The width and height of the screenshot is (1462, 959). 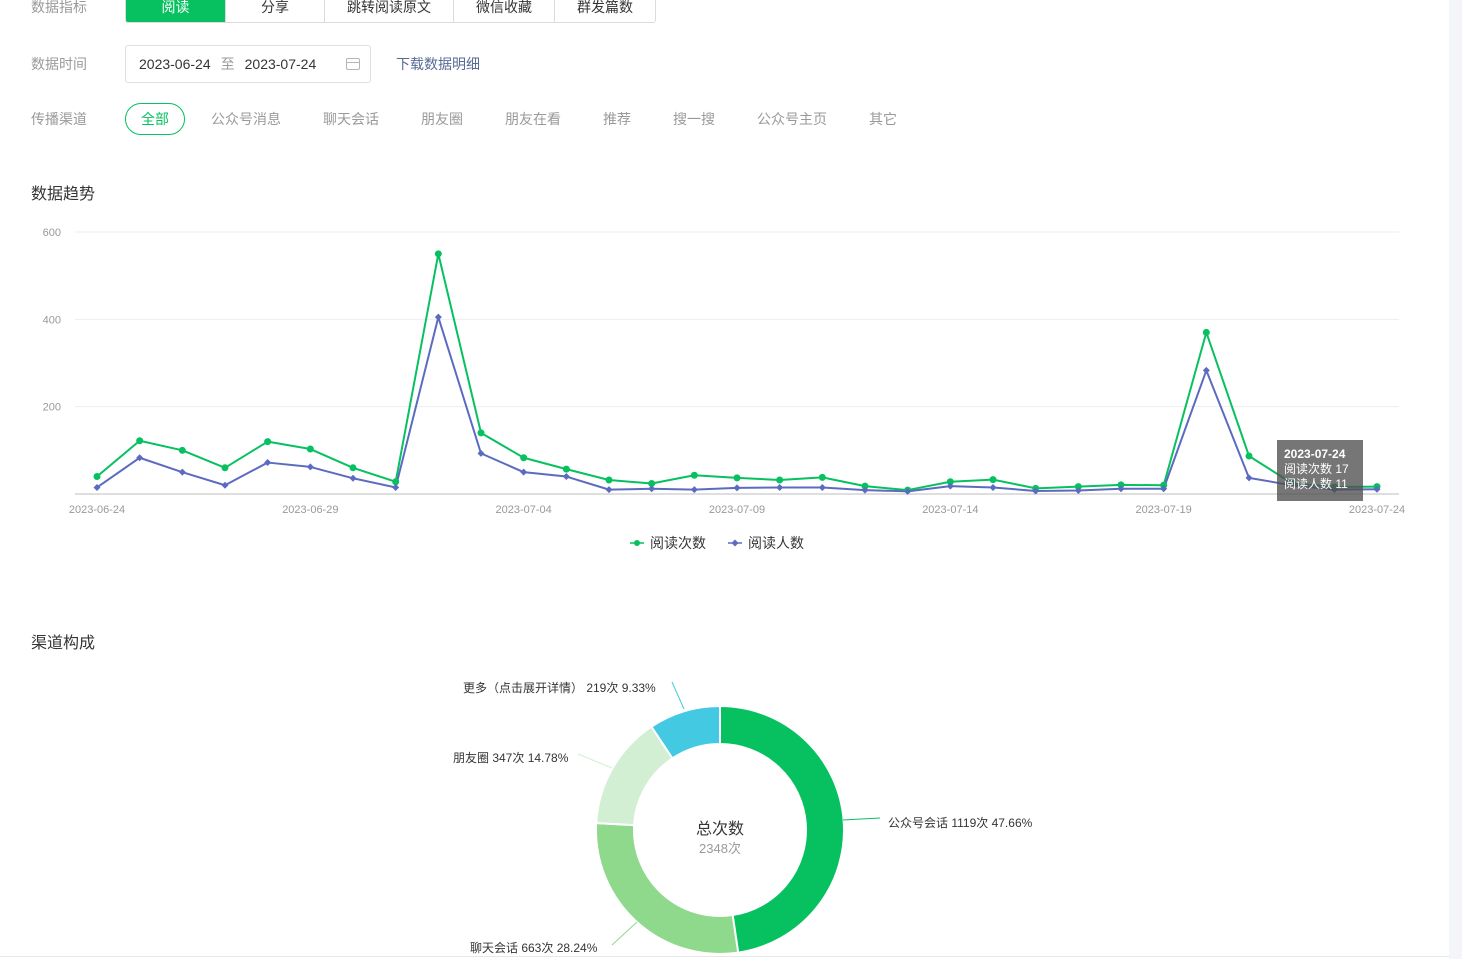 What do you see at coordinates (883, 119) in the screenshot?
I see `channel-other: 其它` at bounding box center [883, 119].